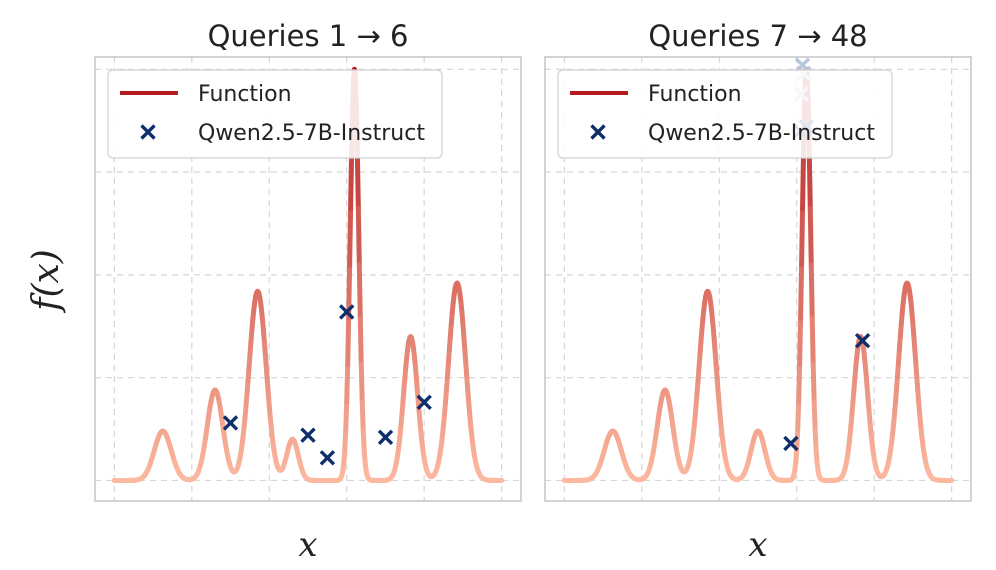 This screenshot has width=996, height=570. I want to click on chart-title: Queries 7 → 48, so click(757, 36).